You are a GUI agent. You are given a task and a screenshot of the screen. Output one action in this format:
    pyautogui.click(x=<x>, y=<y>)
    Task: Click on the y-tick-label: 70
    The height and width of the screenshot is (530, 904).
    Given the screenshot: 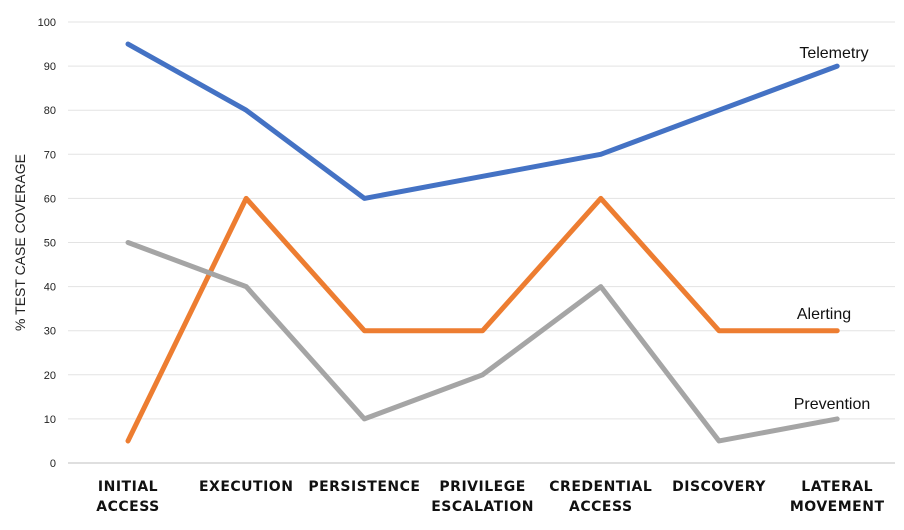 What is the action you would take?
    pyautogui.click(x=50, y=155)
    